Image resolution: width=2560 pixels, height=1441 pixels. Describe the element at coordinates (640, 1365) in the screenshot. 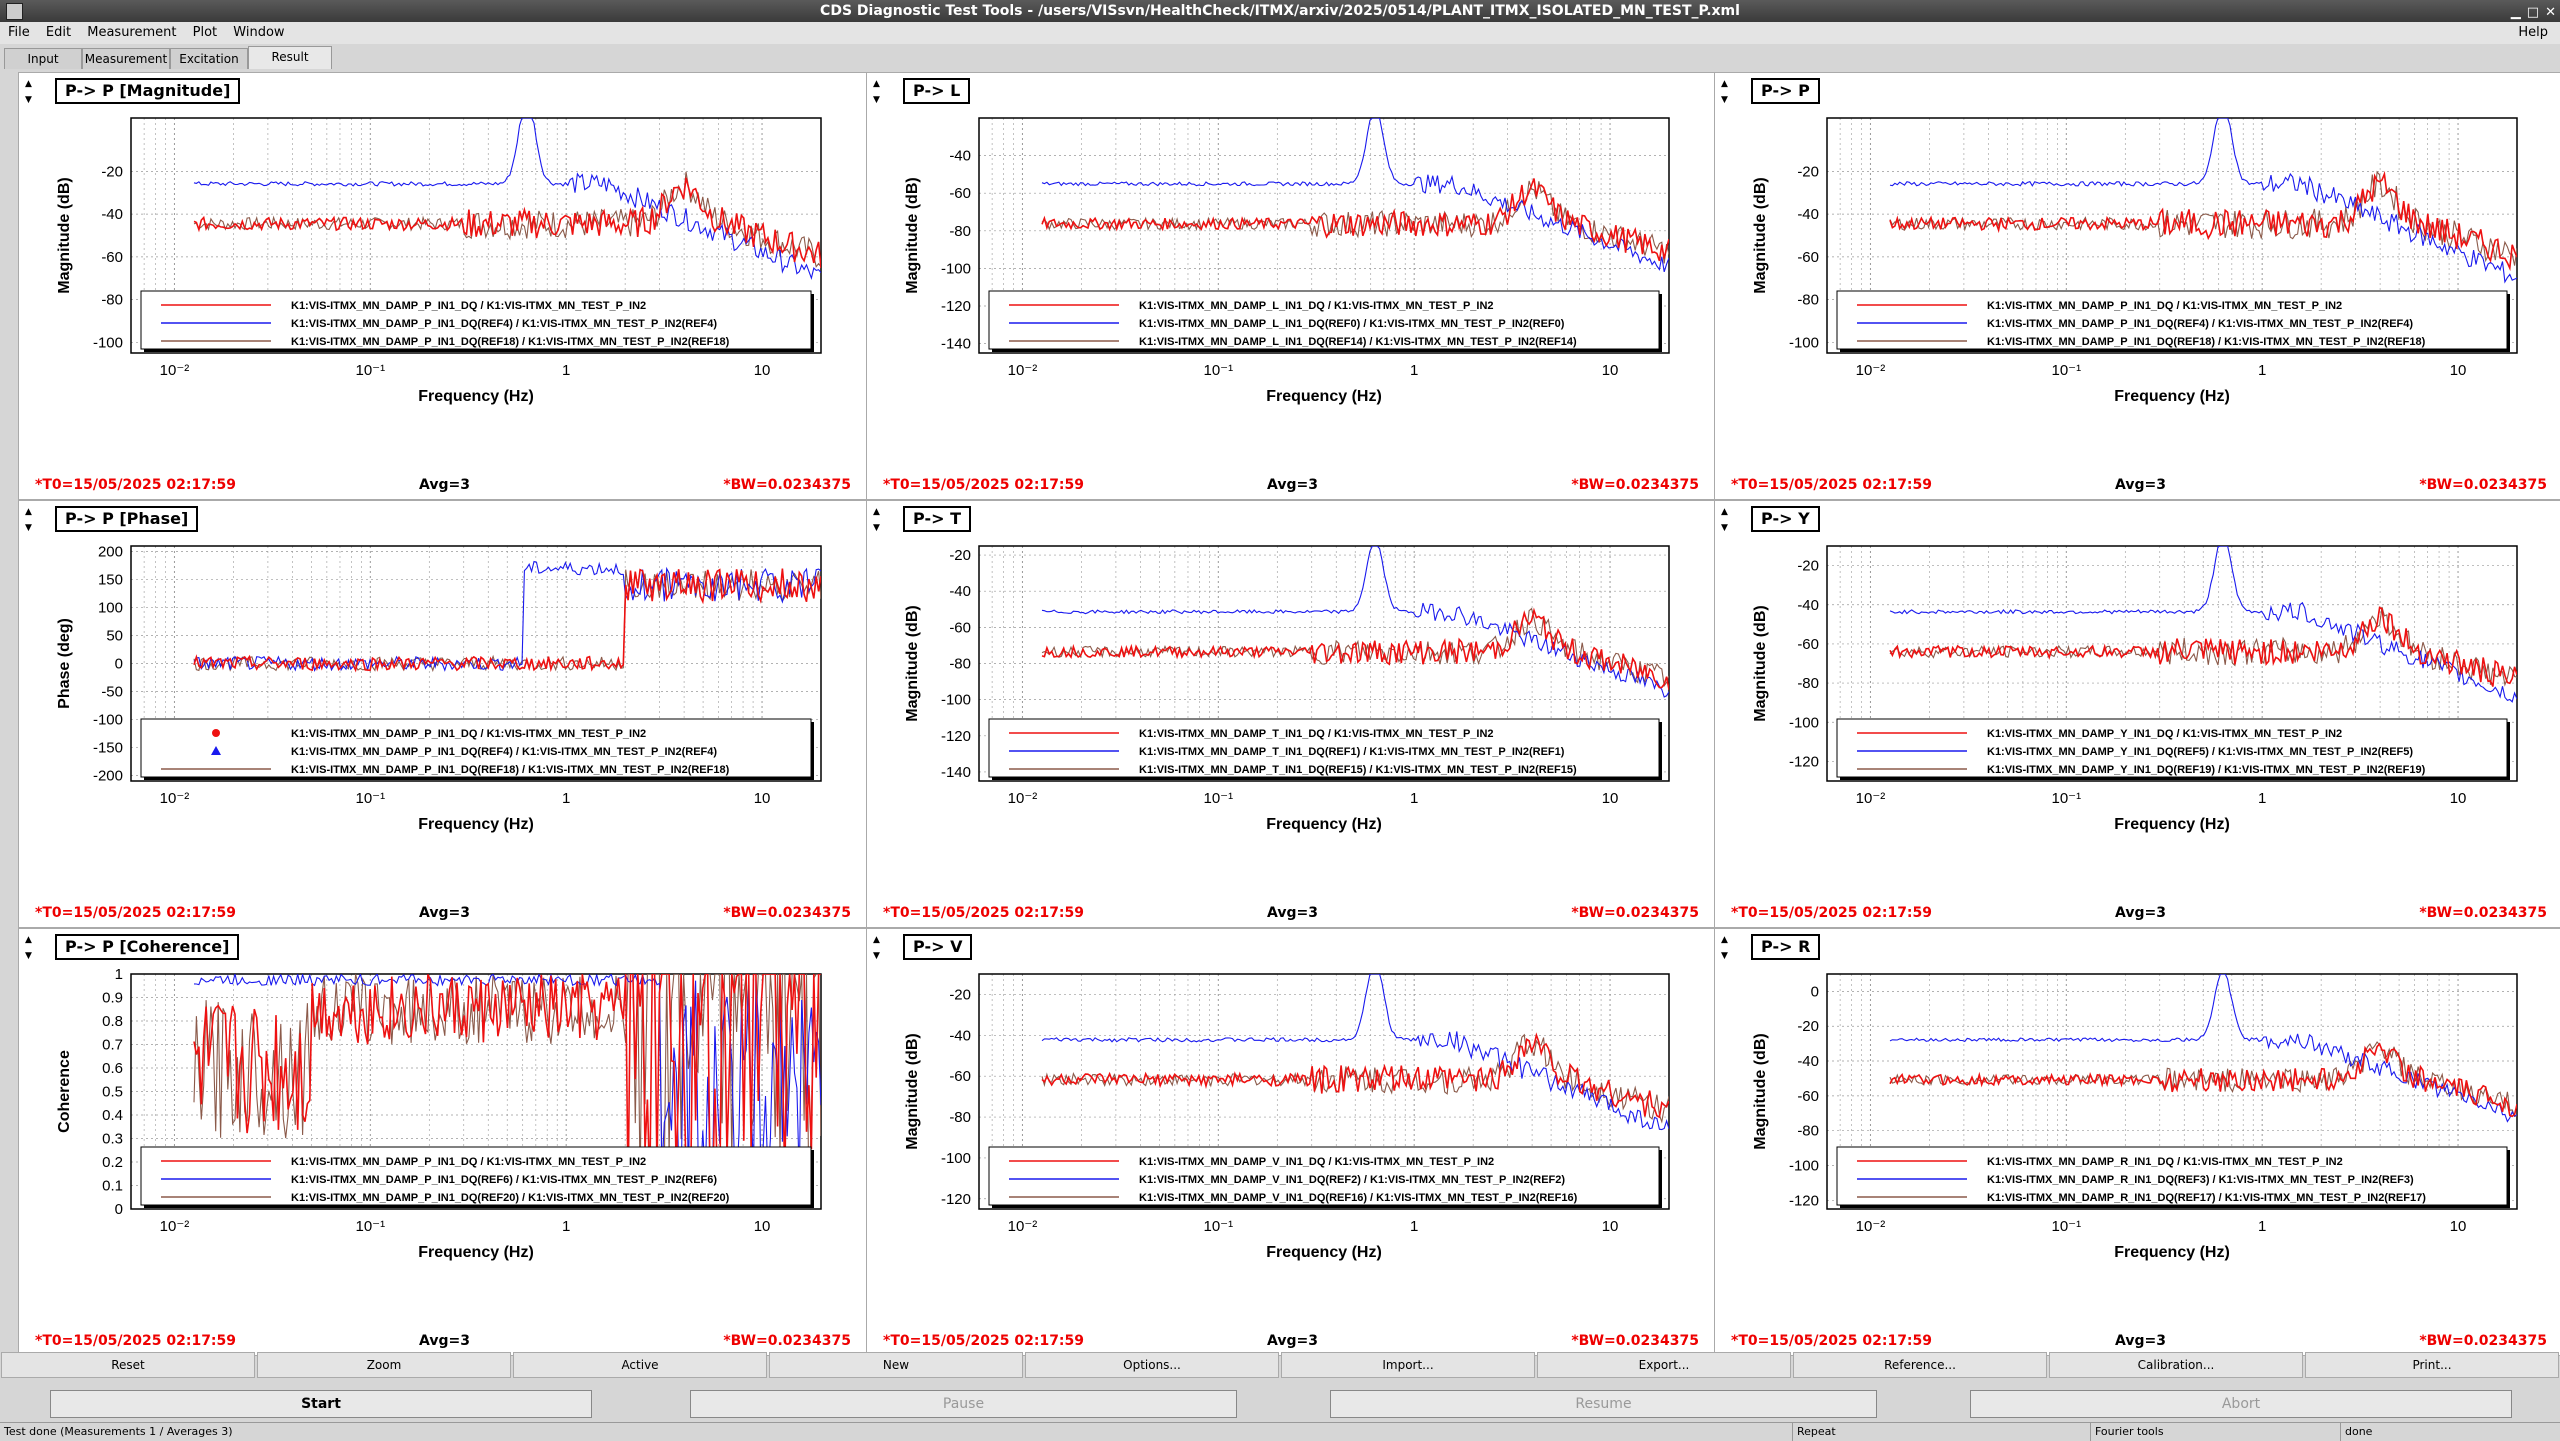

I see `result-button-active: Active` at that location.